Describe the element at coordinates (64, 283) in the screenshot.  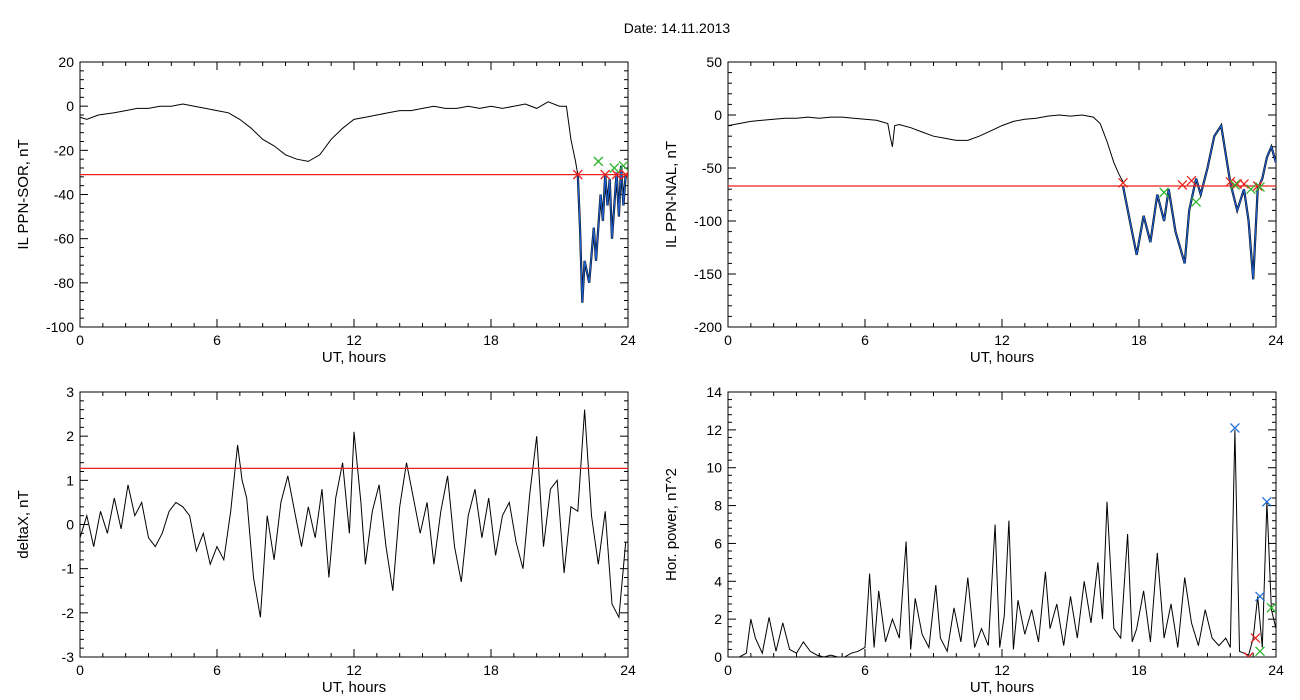
I see `y-tick-label: -80` at that location.